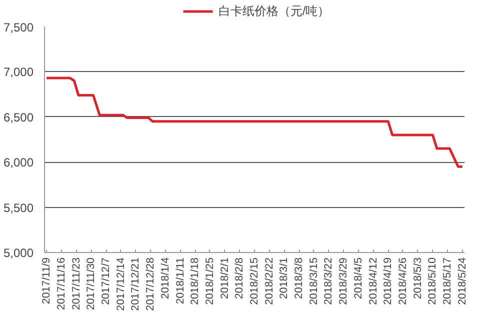  I want to click on x-tick-label: 2018/5/10, so click(432, 281).